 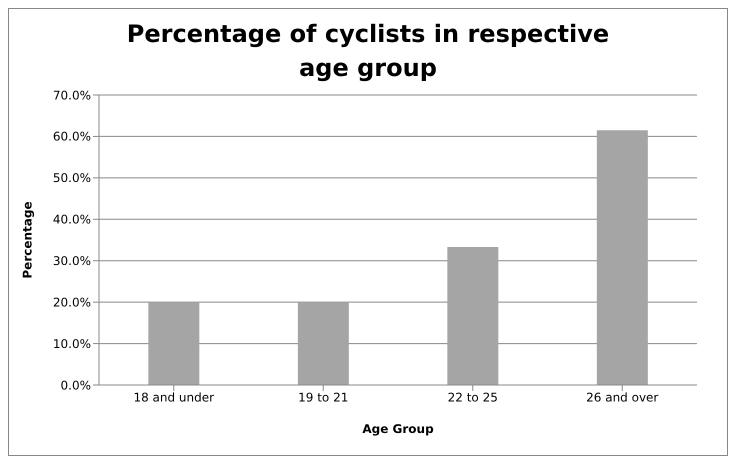 I want to click on y-axis-title: Percentage, so click(x=27, y=240).